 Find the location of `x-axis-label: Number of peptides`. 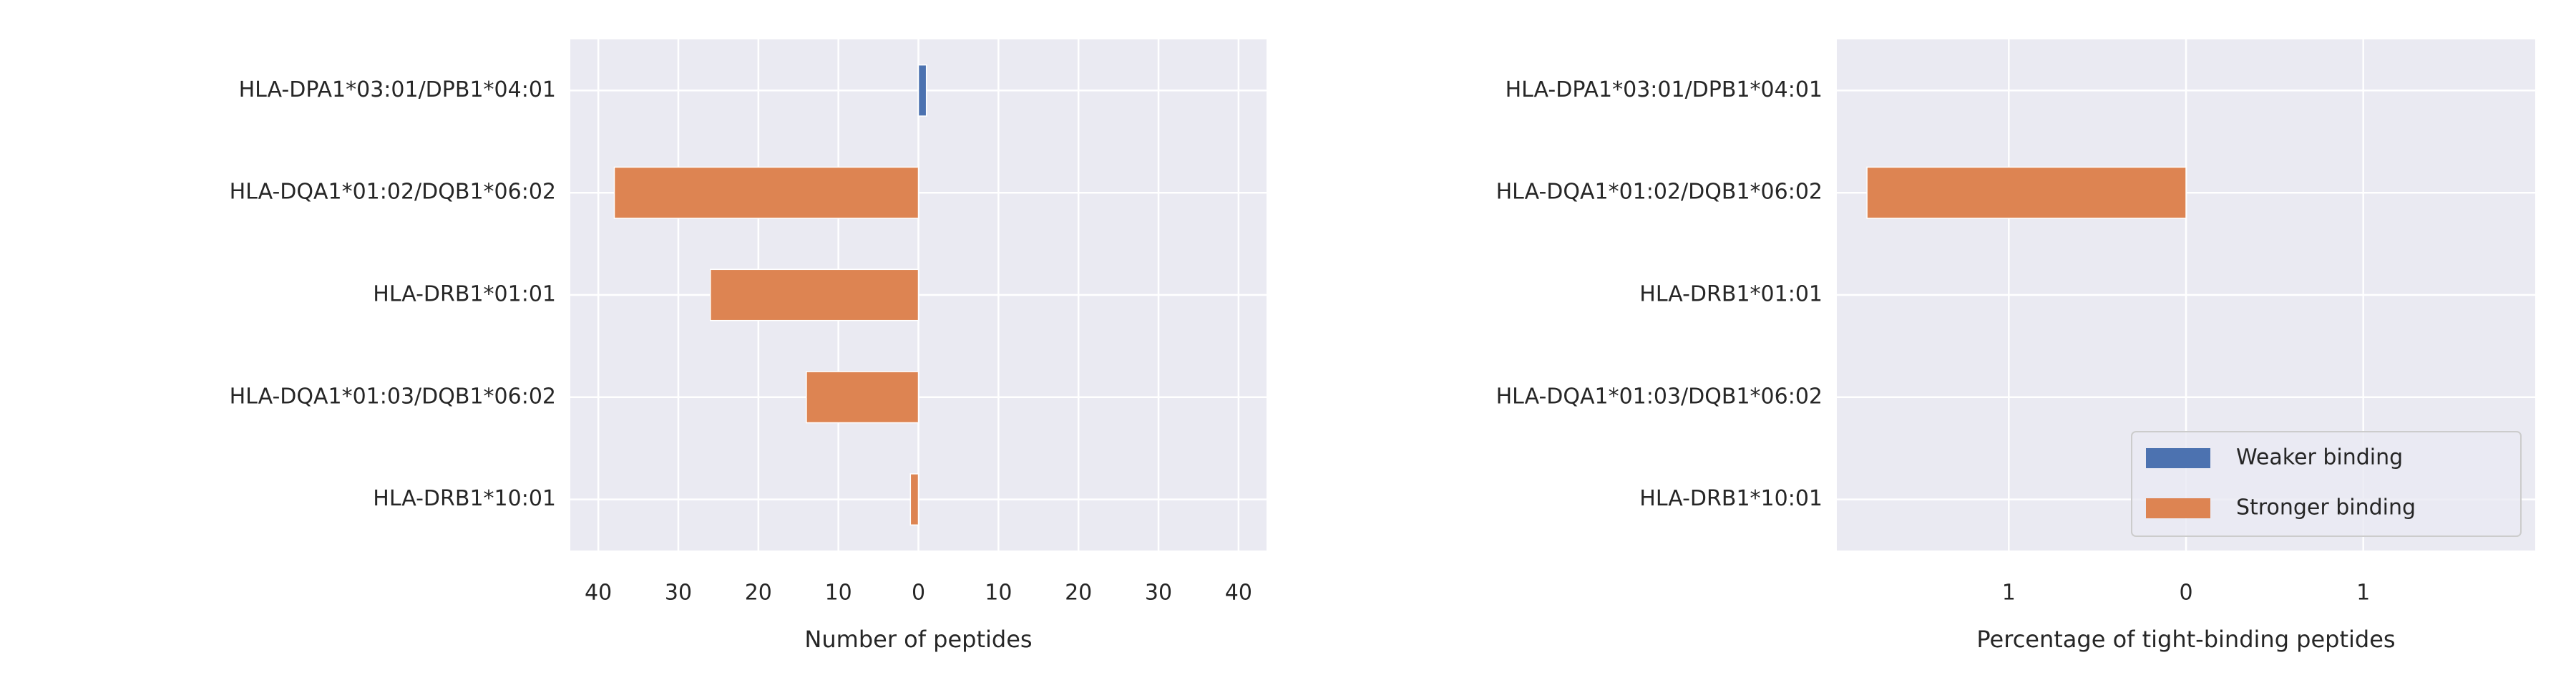

x-axis-label: Number of peptides is located at coordinates (918, 639).